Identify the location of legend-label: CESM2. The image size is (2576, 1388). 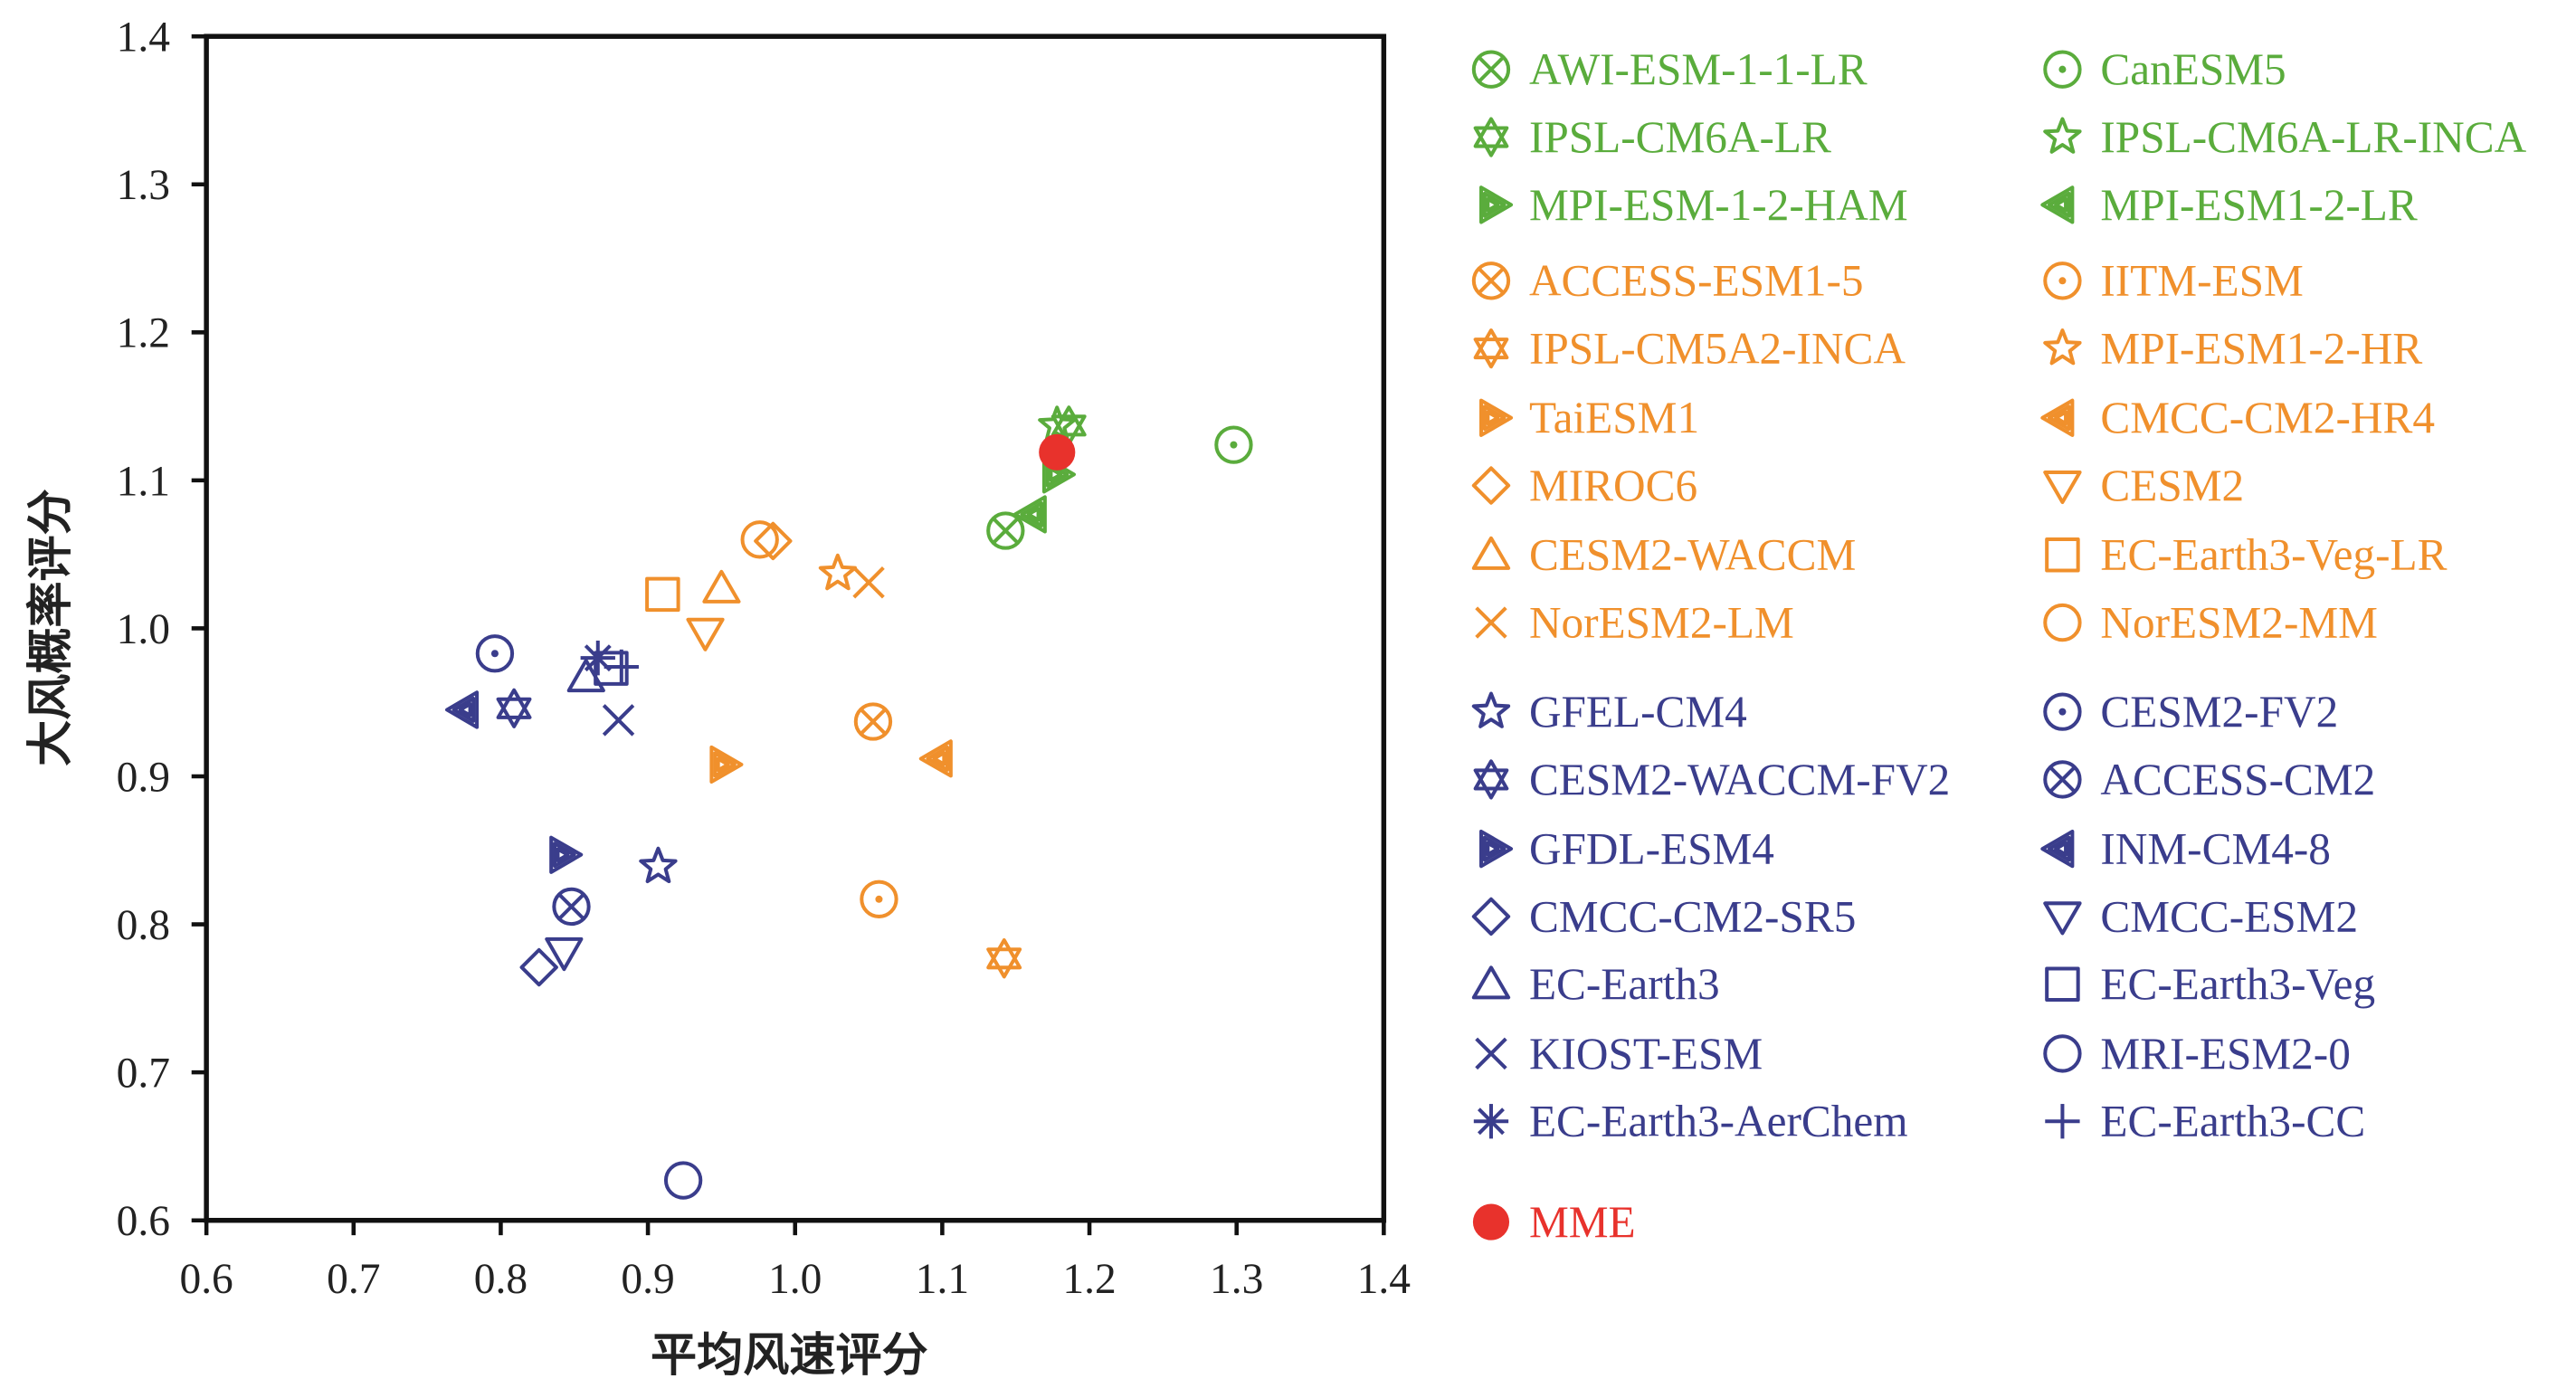
(2172, 485).